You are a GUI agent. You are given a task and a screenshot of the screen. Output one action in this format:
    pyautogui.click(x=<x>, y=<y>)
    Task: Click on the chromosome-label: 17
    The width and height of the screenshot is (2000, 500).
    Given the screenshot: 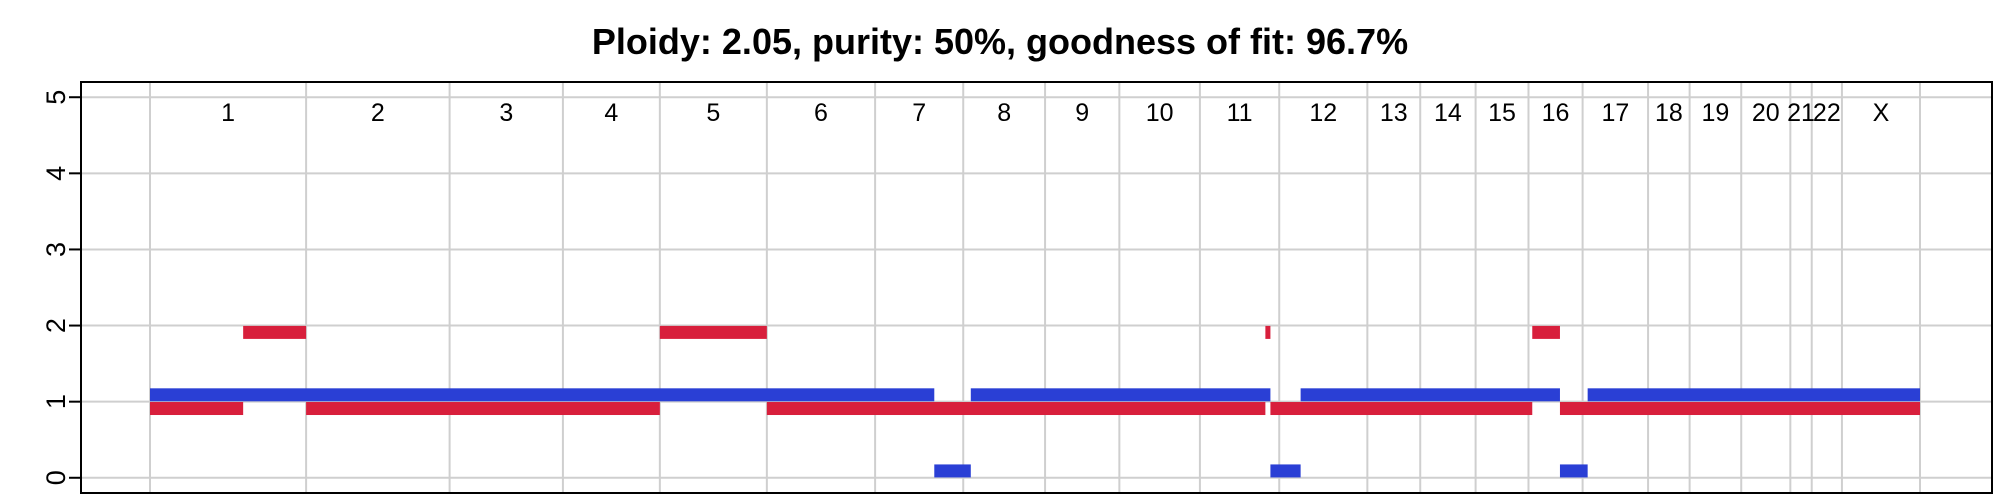 What is the action you would take?
    pyautogui.click(x=1615, y=113)
    